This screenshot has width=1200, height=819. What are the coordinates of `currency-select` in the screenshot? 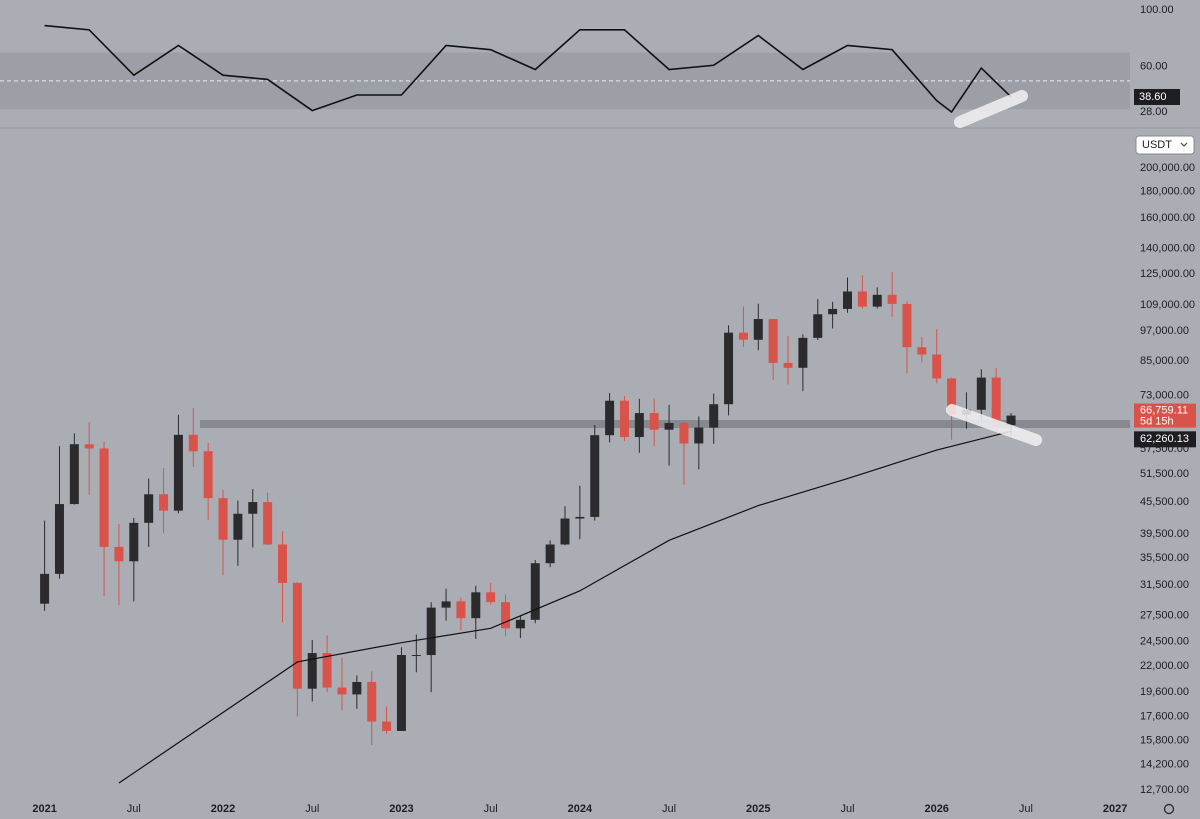 It's located at (1165, 145).